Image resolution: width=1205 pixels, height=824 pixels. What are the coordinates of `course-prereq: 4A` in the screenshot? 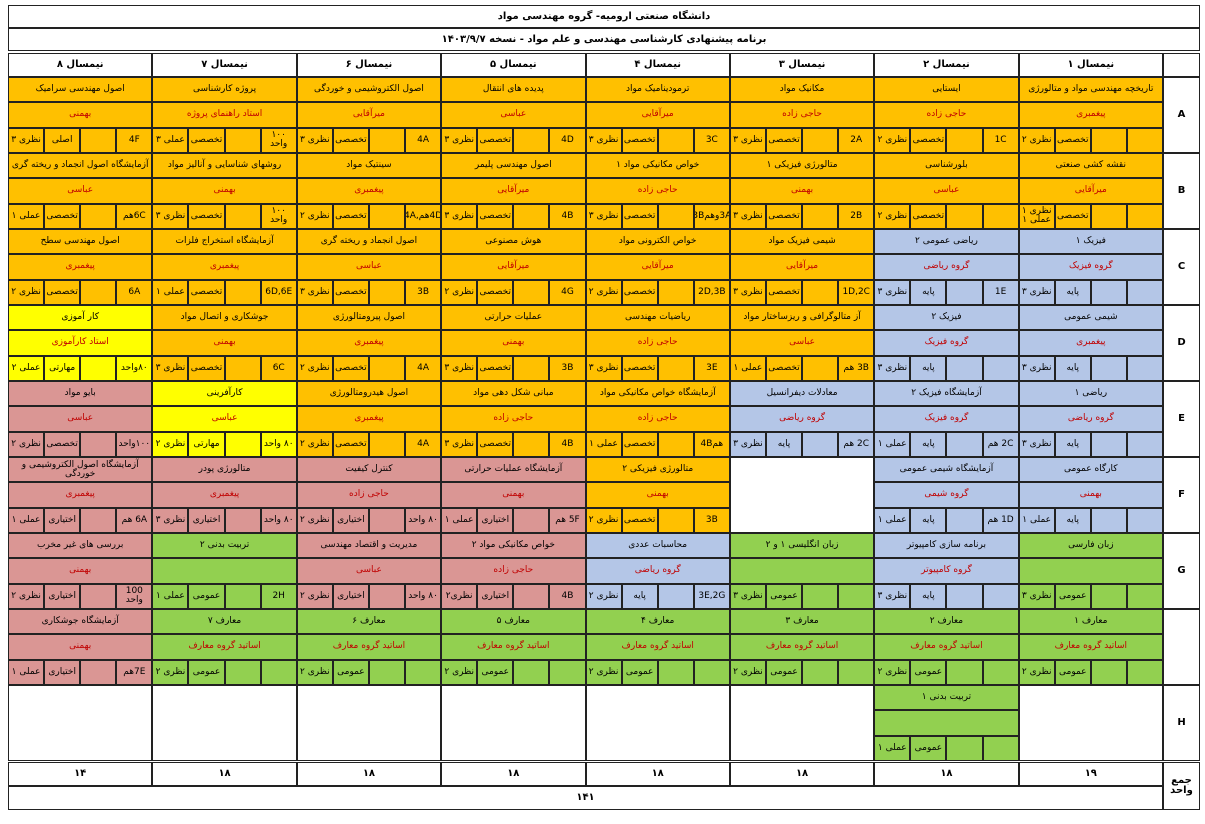 It's located at (423, 444).